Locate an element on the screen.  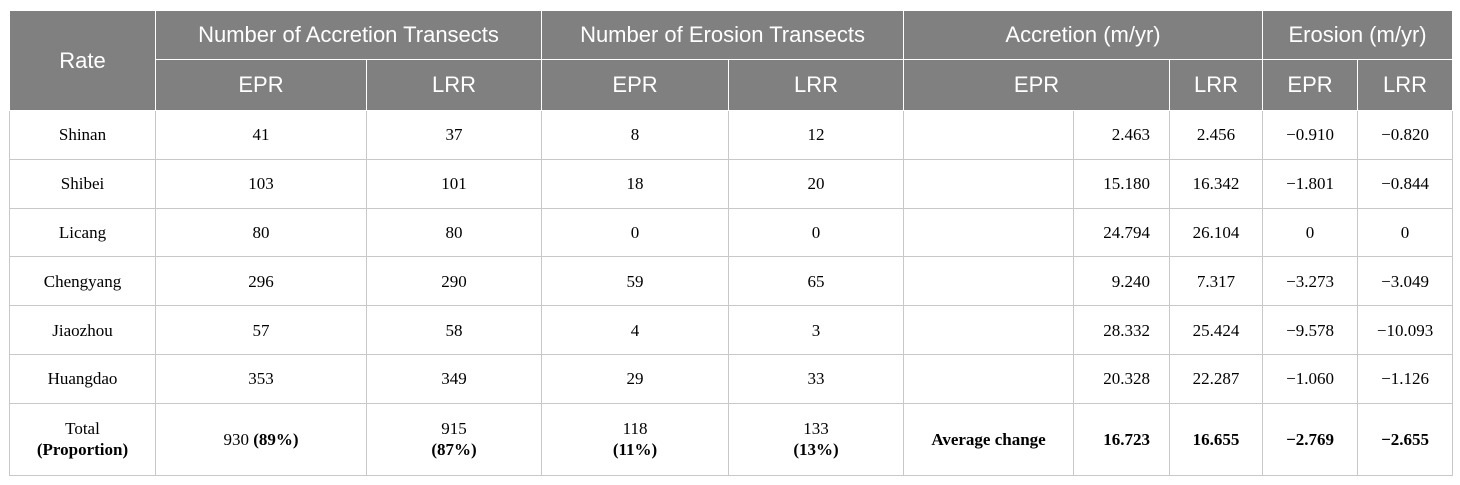
cell-eros-lrr: 0 is located at coordinates (1405, 232).